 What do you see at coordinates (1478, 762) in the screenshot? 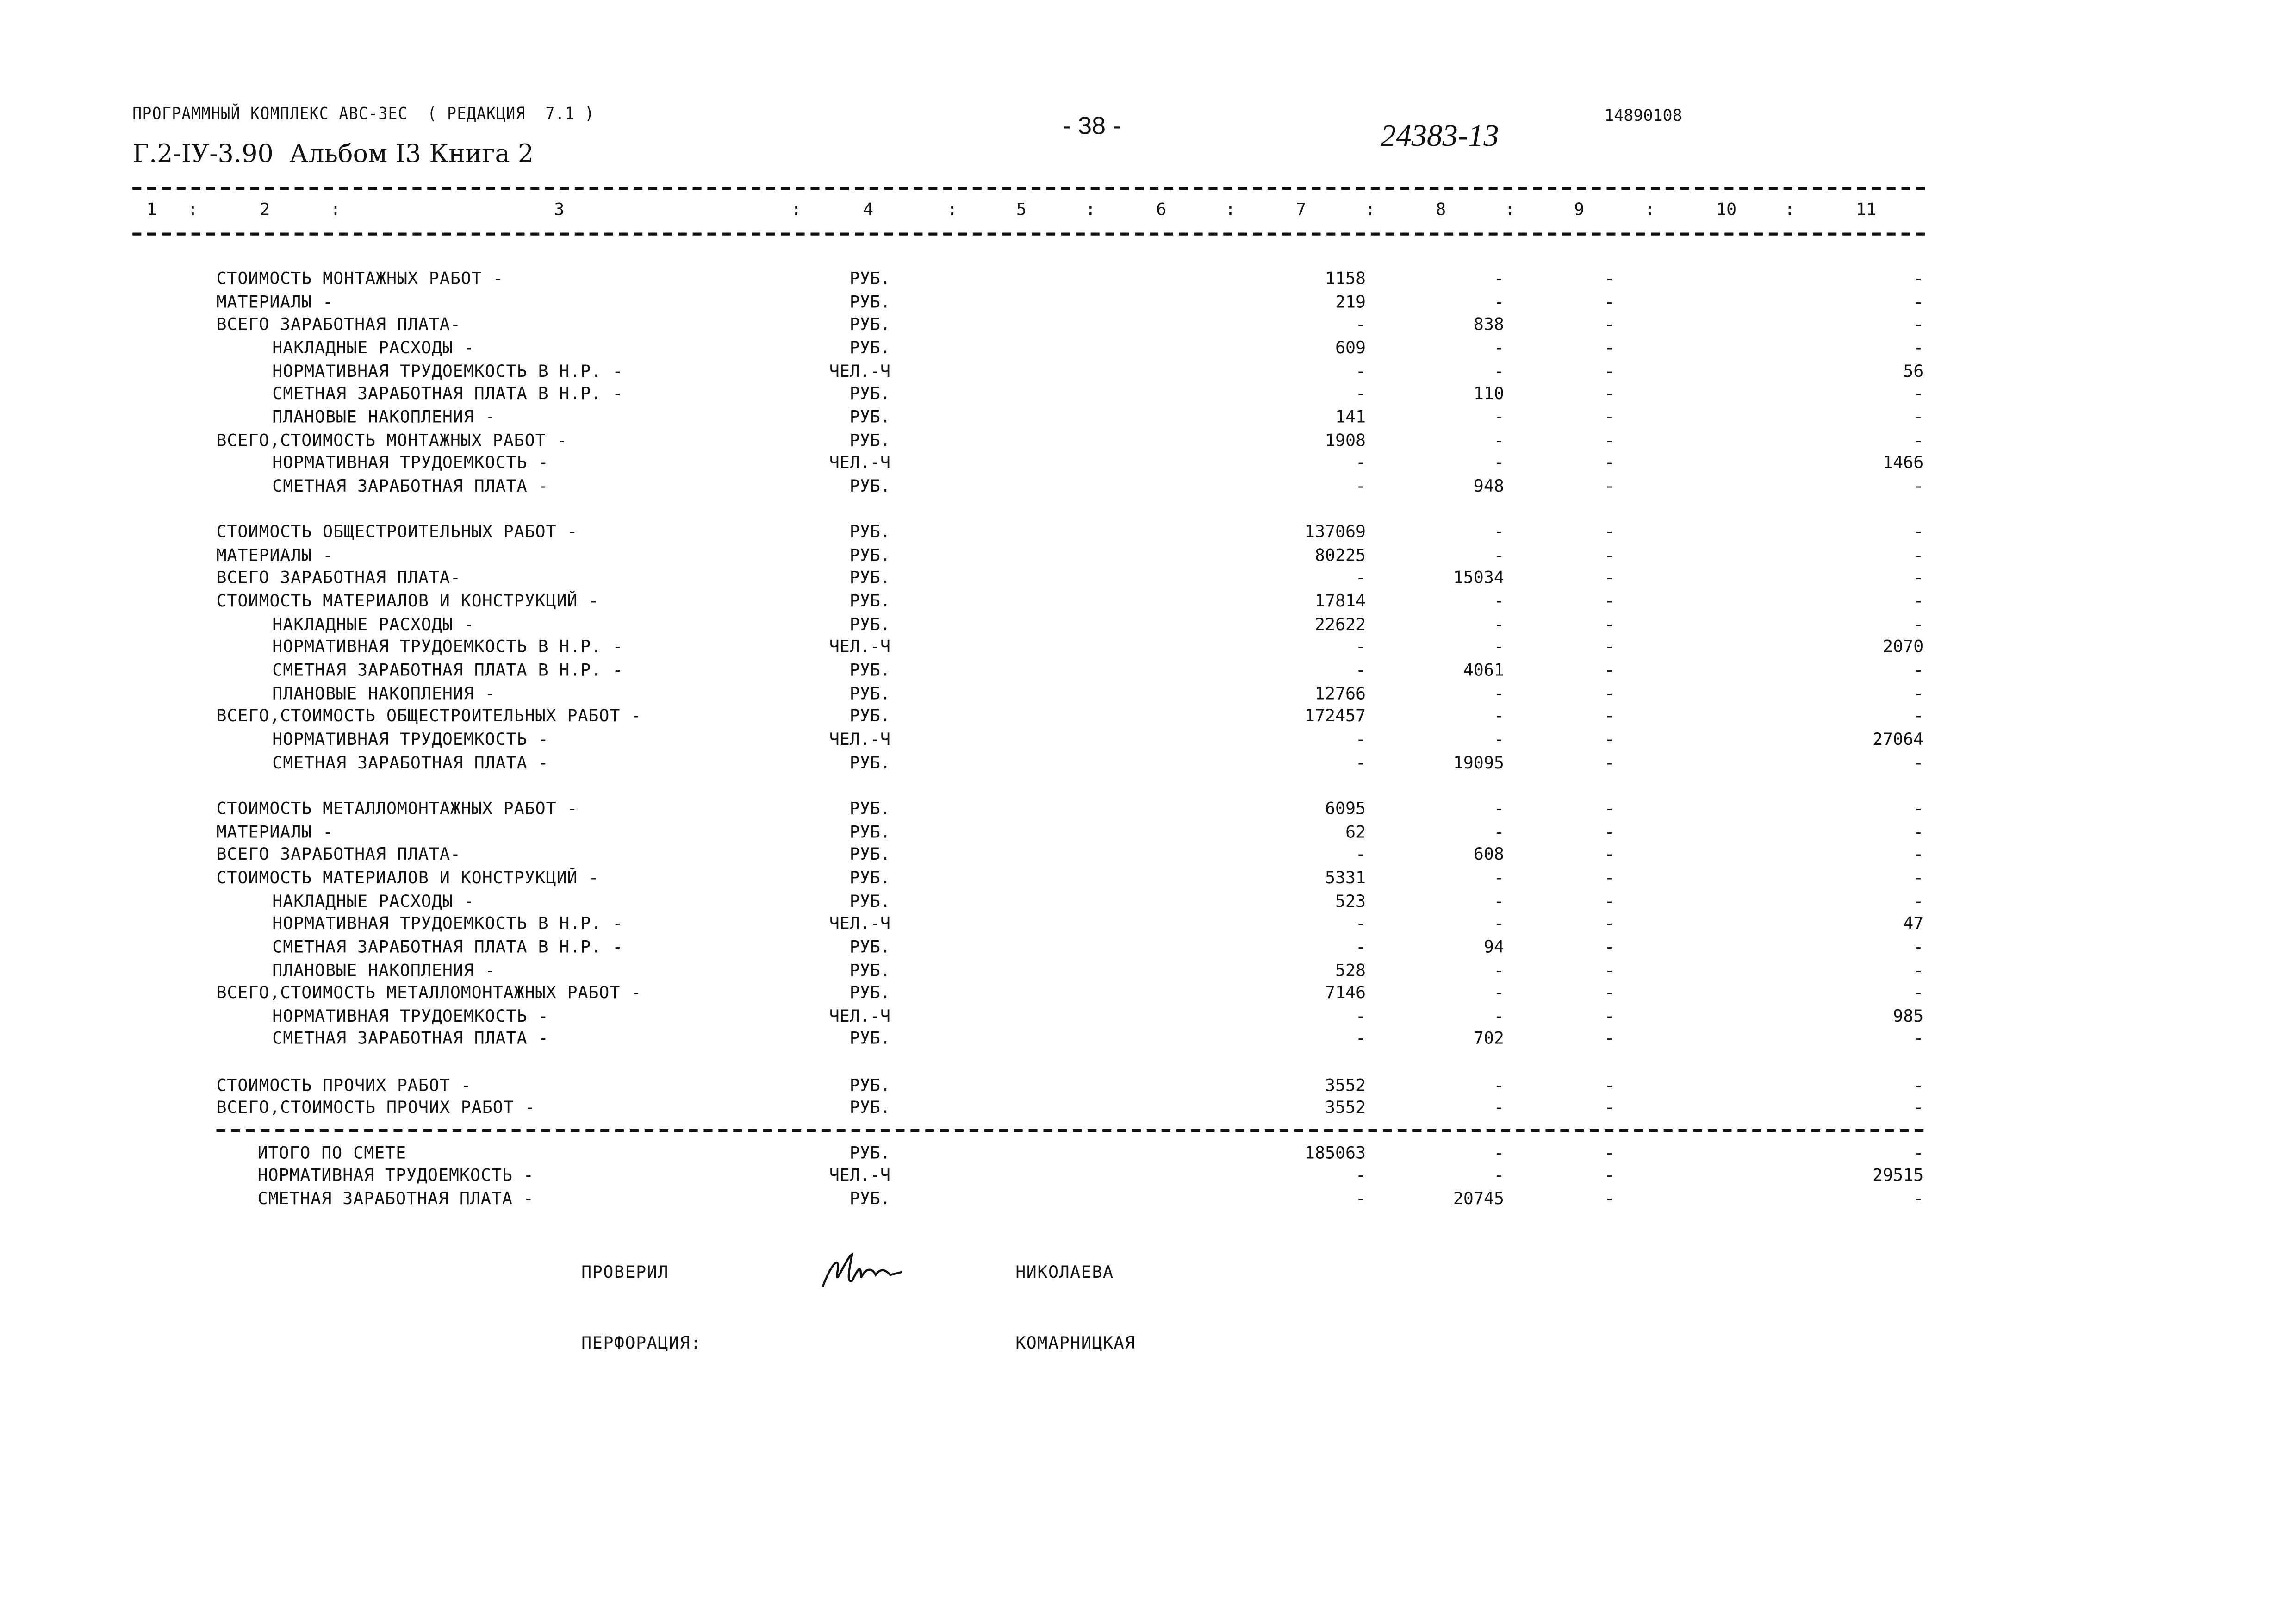
I see `value-col-8: 19095` at bounding box center [1478, 762].